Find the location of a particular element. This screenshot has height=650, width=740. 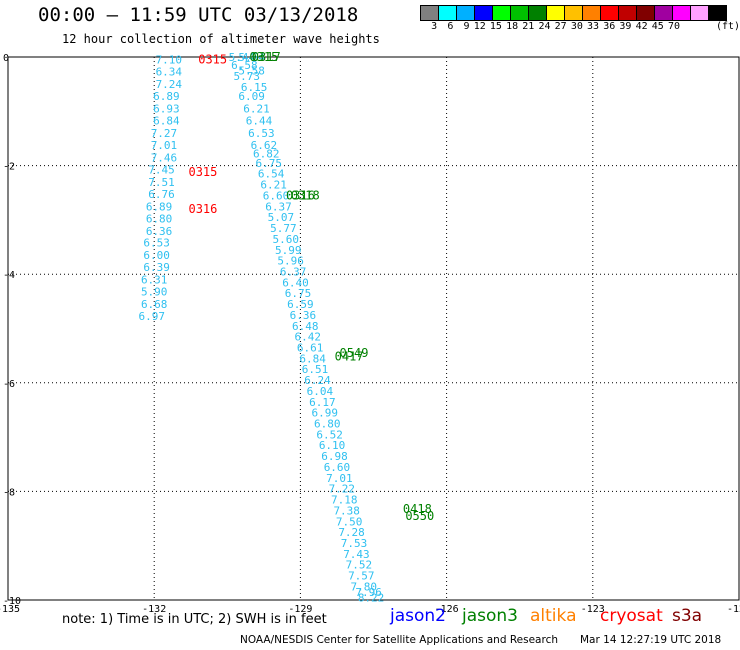

y-tick-label: -10 is located at coordinates (12, 601).